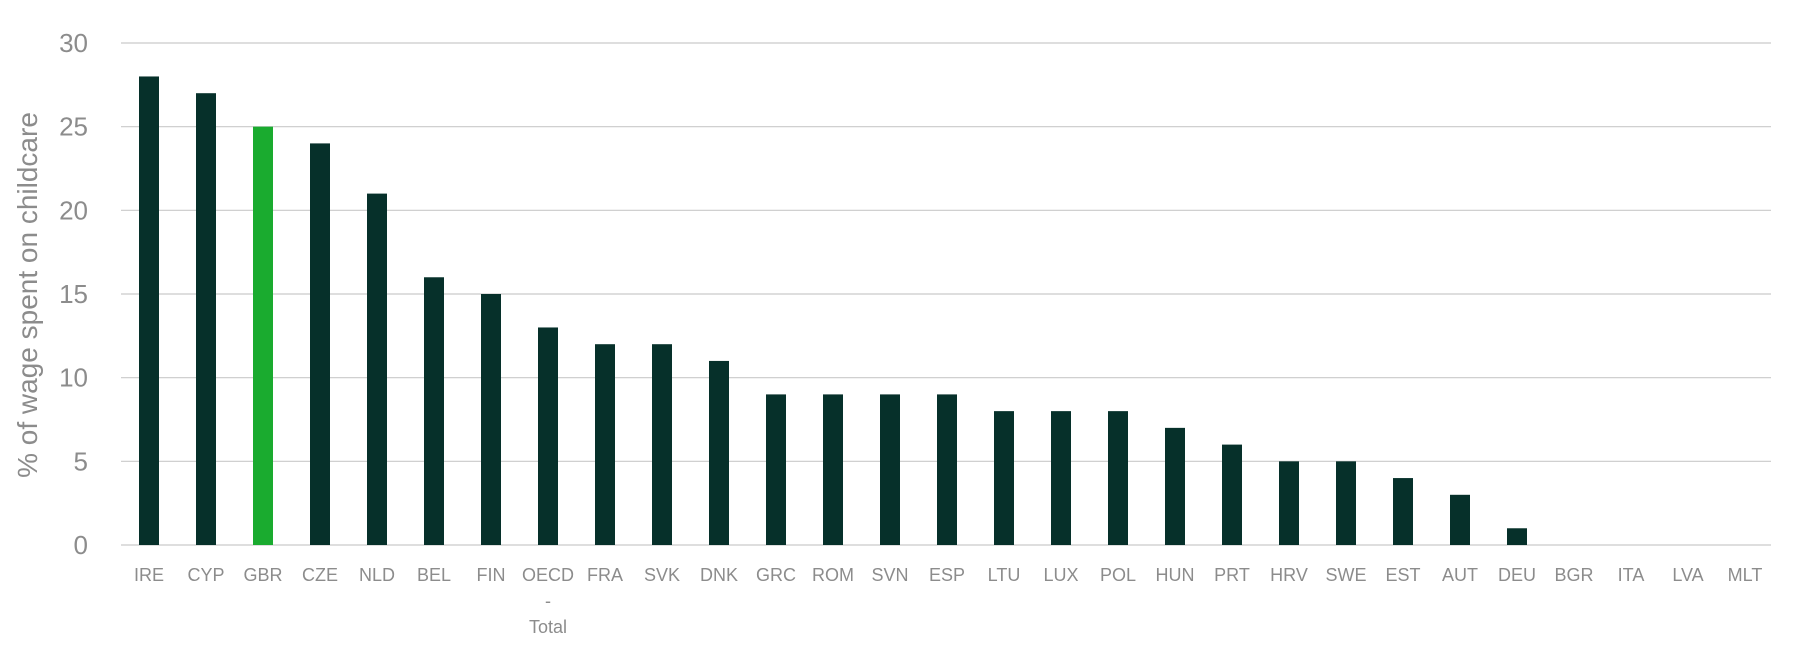 This screenshot has width=1800, height=652. What do you see at coordinates (206, 319) in the screenshot?
I see `bar-cyp` at bounding box center [206, 319].